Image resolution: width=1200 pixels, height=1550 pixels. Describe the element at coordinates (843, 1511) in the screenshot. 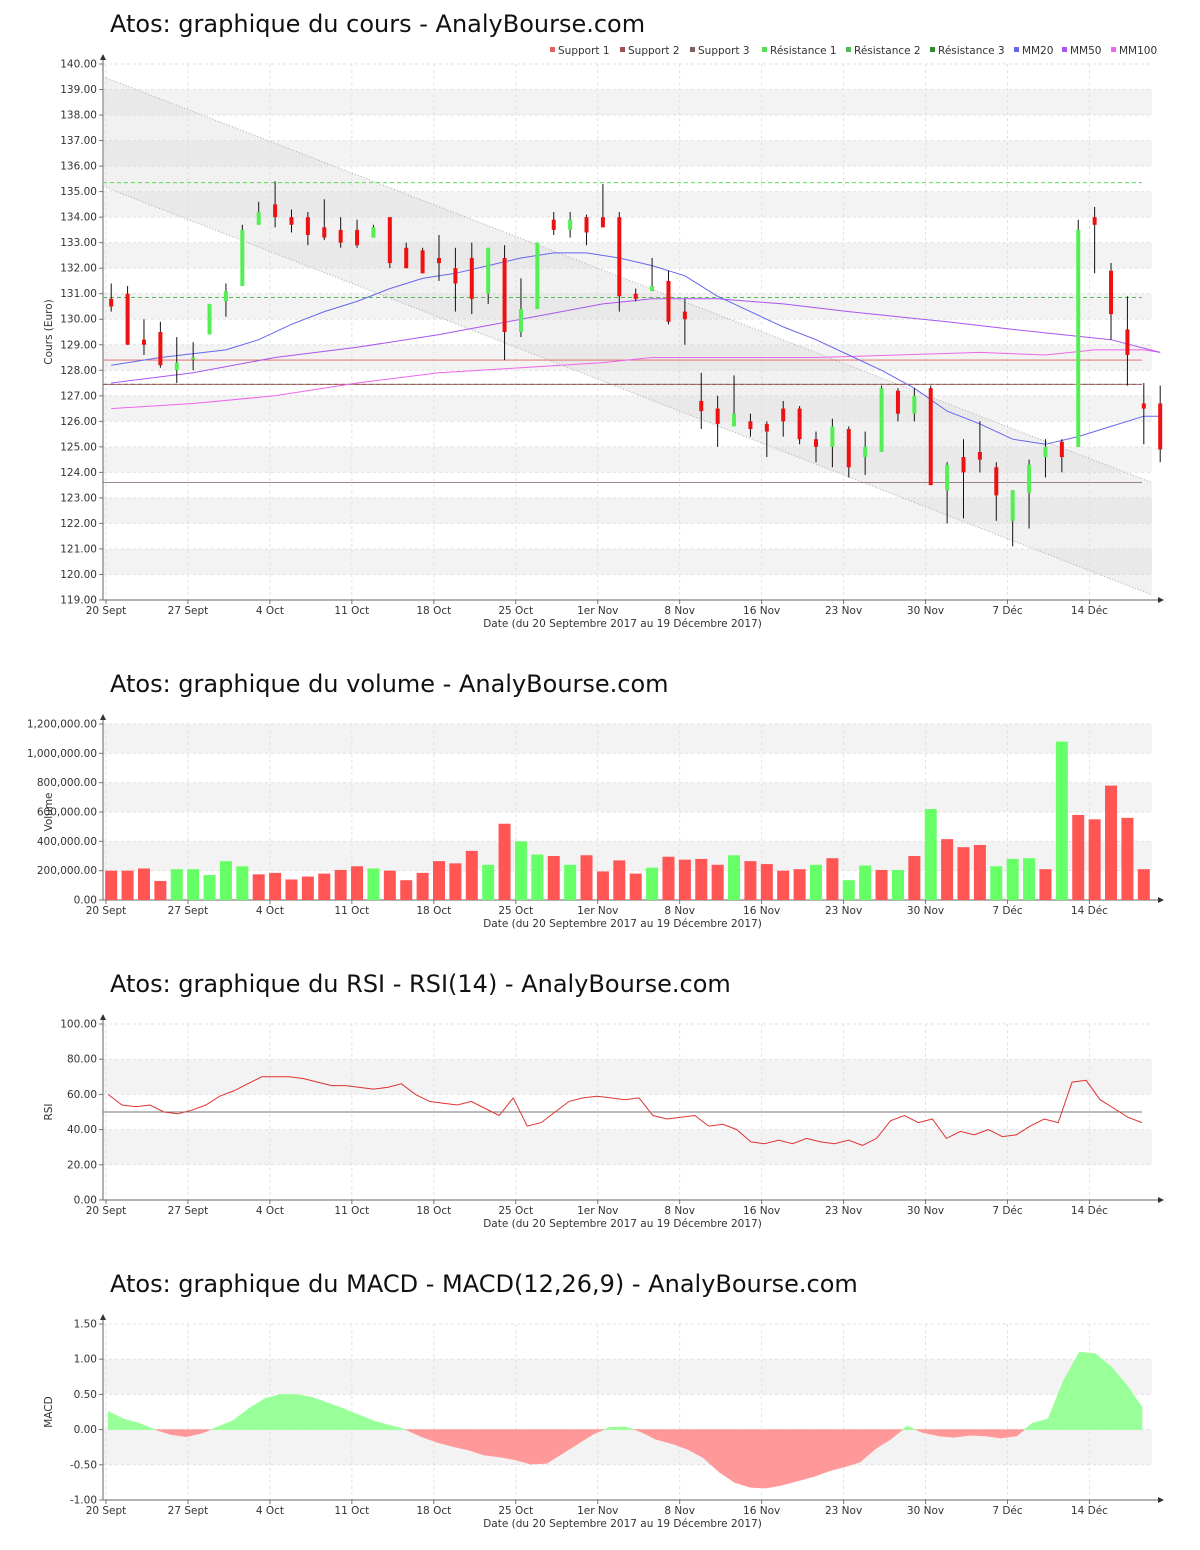

I see `macd-xtick-label: 23 Nov` at that location.